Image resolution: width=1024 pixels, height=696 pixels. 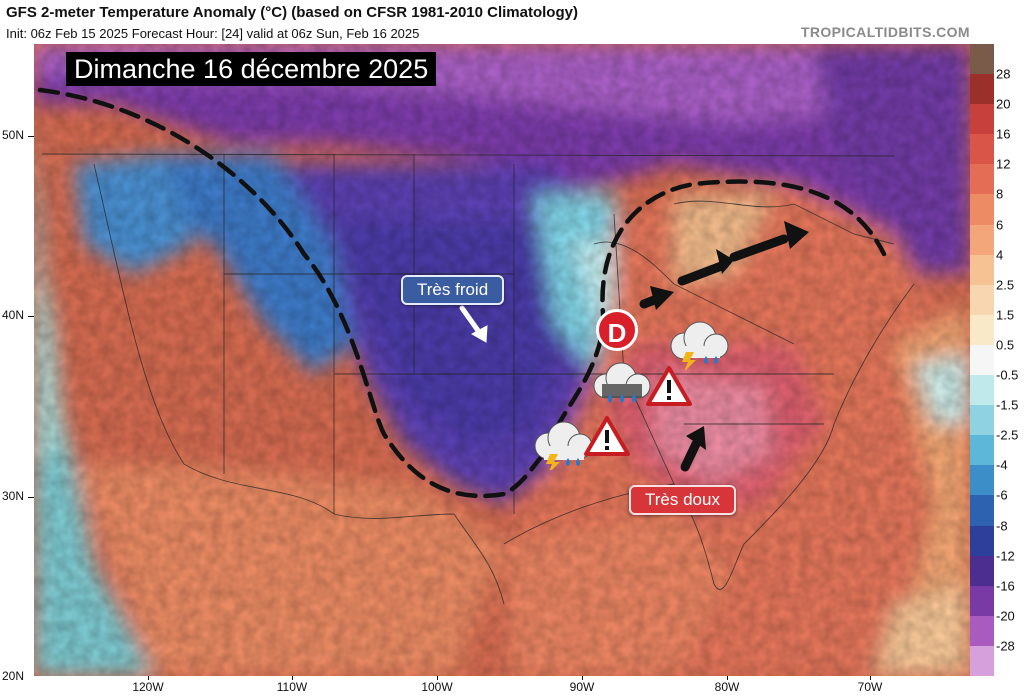 I want to click on lat-label-30n: 30N, so click(x=13, y=496).